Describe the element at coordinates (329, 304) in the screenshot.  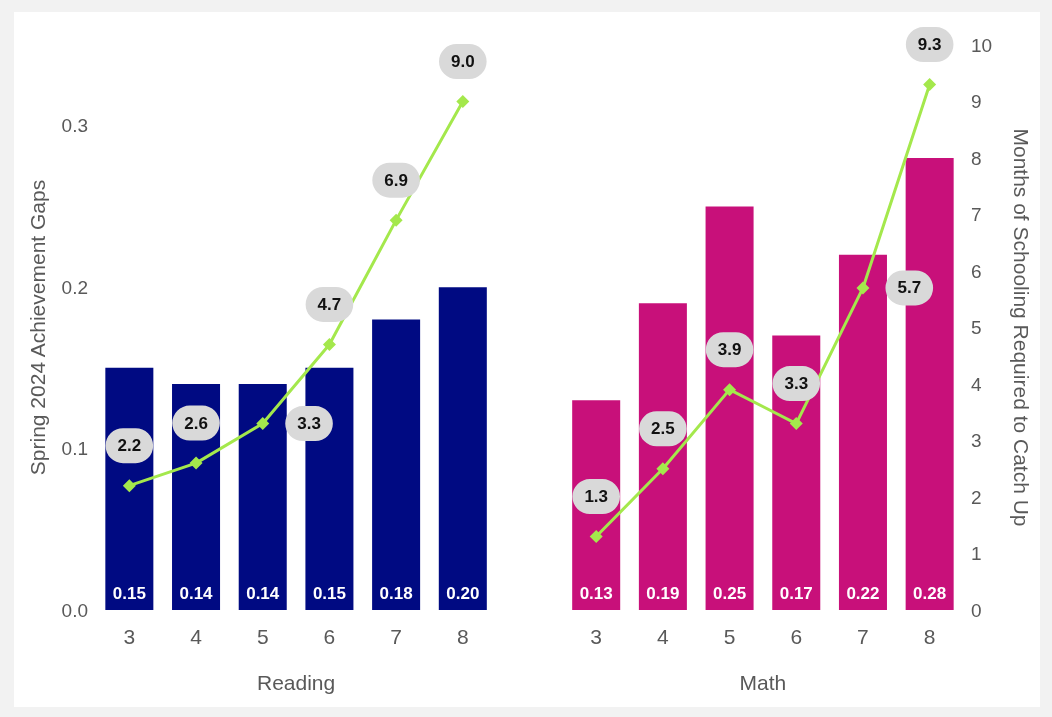
I see `data-label: 4.7` at that location.